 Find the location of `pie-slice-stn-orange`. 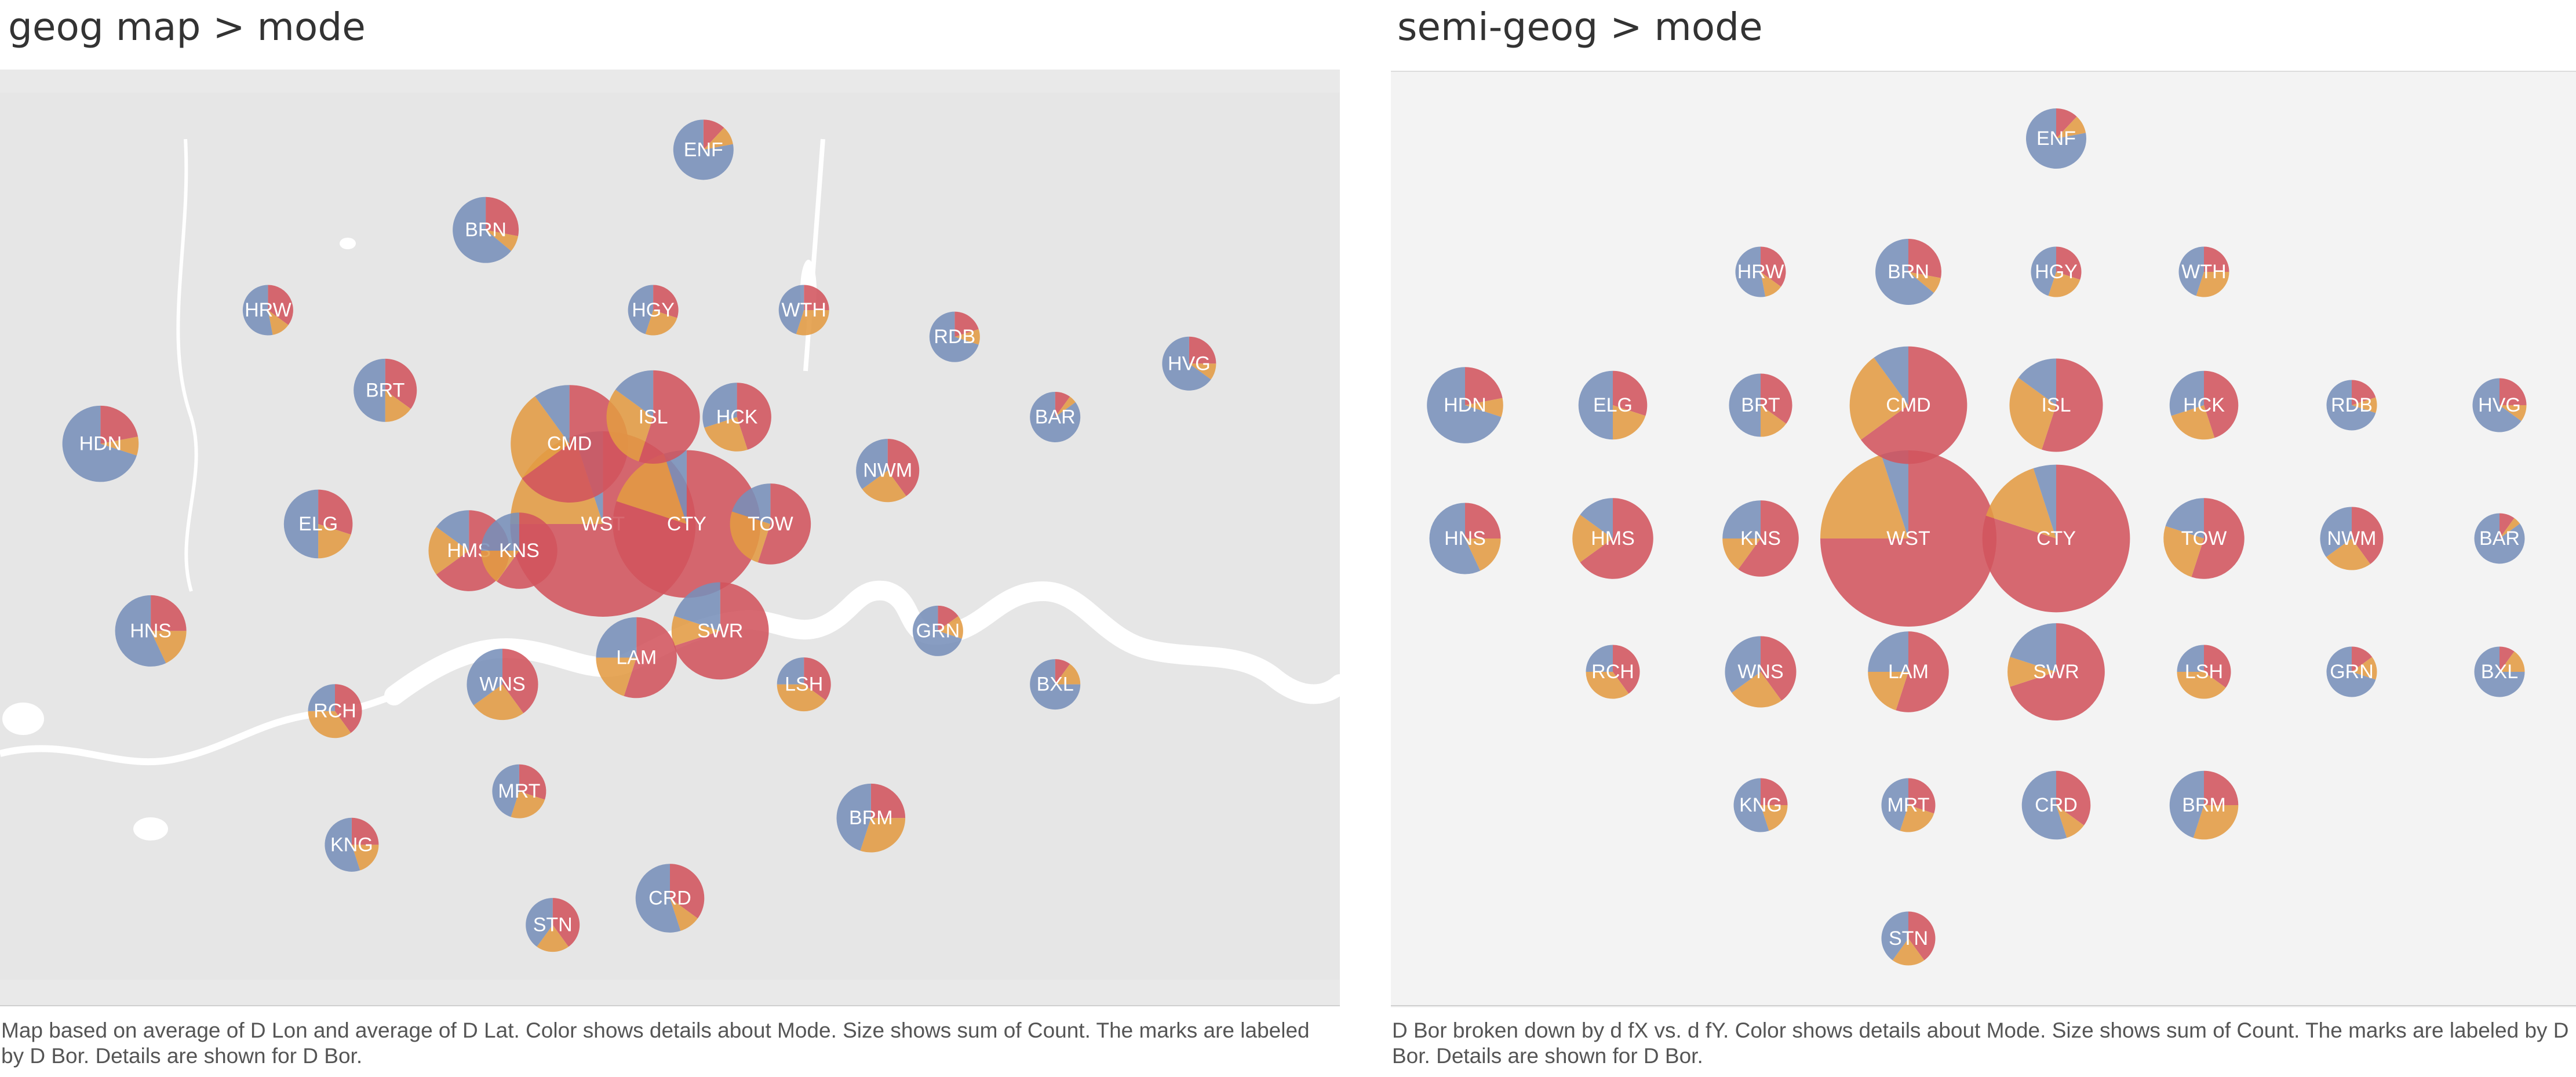

pie-slice-stn-orange is located at coordinates (553, 939).